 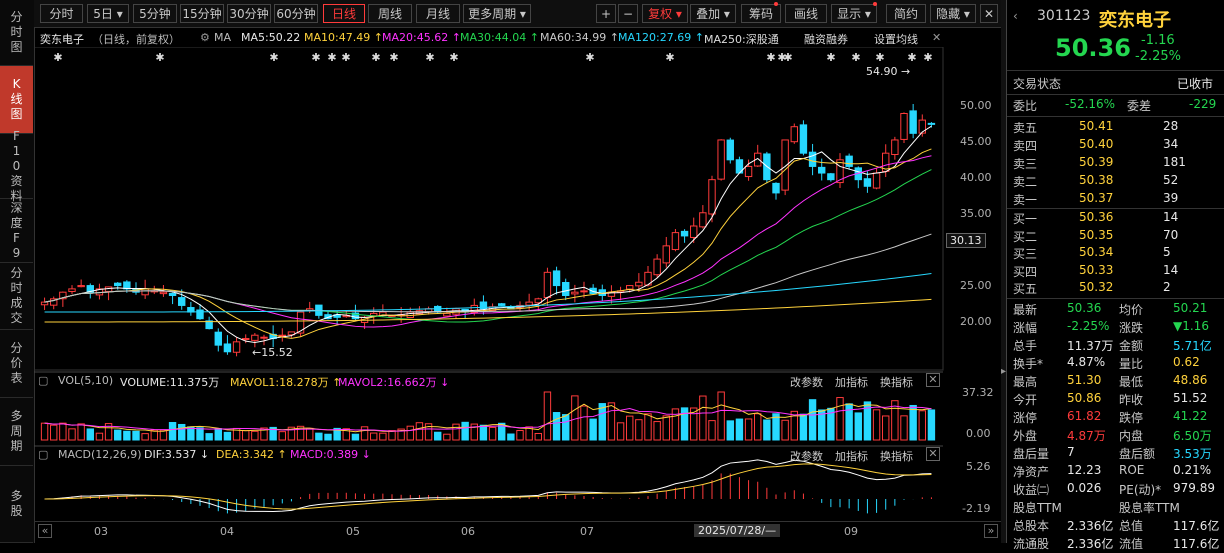 What do you see at coordinates (205, 37) in the screenshot?
I see `gear-icon: ⚙` at bounding box center [205, 37].